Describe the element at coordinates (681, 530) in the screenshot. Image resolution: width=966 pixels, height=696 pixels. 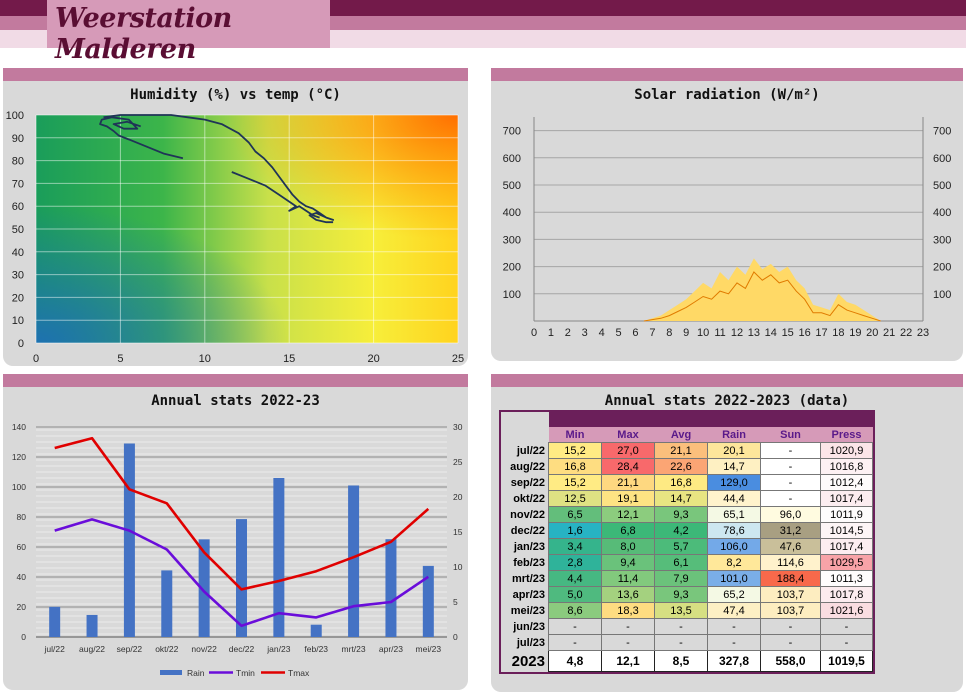
I see `table-cell: 4,2` at that location.